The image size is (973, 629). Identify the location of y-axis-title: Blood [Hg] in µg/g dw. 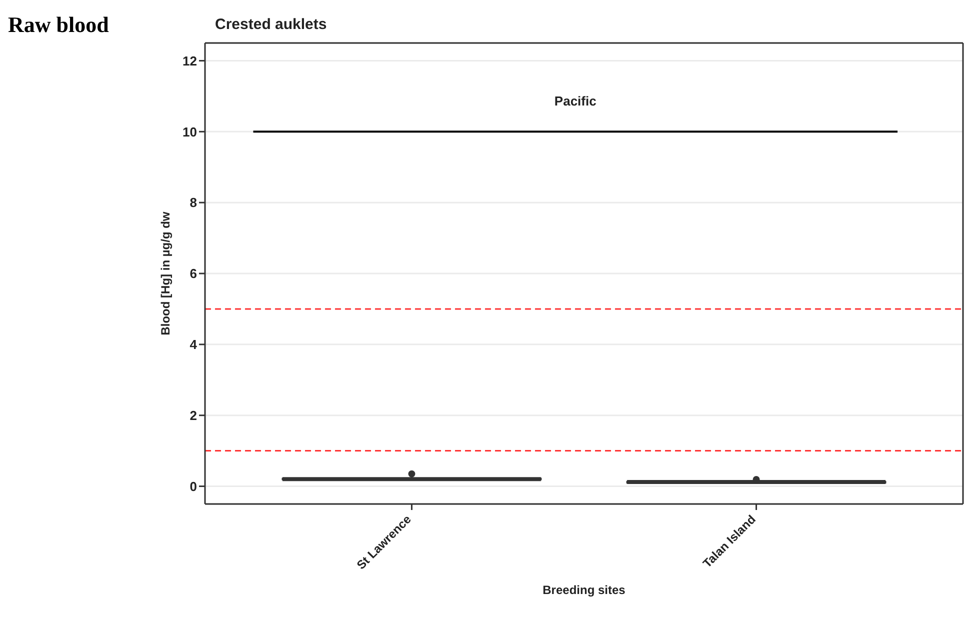
(165, 273).